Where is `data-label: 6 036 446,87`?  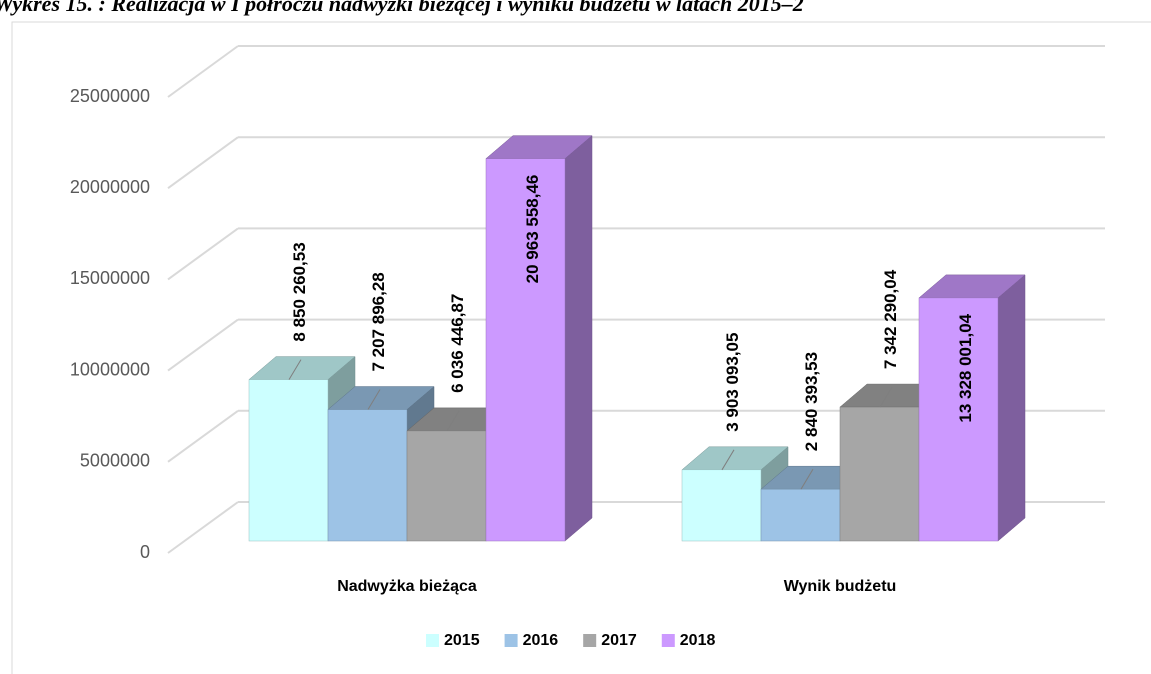 data-label: 6 036 446,87 is located at coordinates (457, 343).